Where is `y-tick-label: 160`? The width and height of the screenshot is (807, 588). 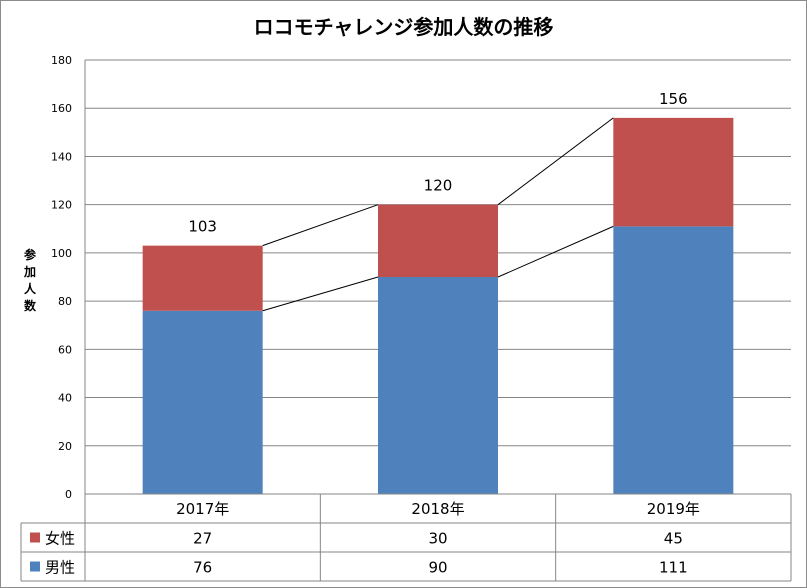 y-tick-label: 160 is located at coordinates (61, 108).